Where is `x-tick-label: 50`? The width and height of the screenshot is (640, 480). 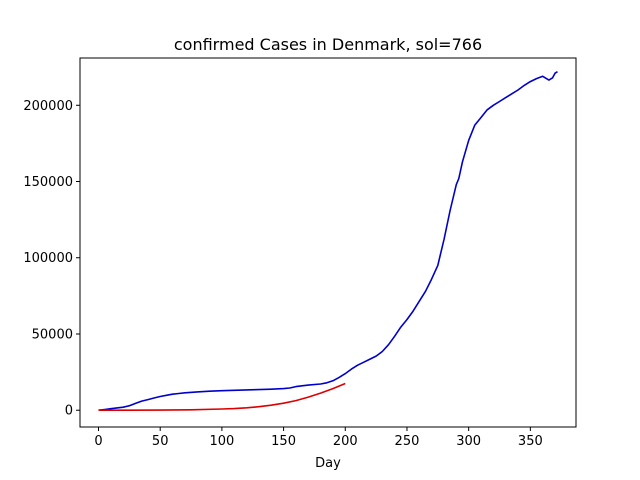
x-tick-label: 50 is located at coordinates (160, 441).